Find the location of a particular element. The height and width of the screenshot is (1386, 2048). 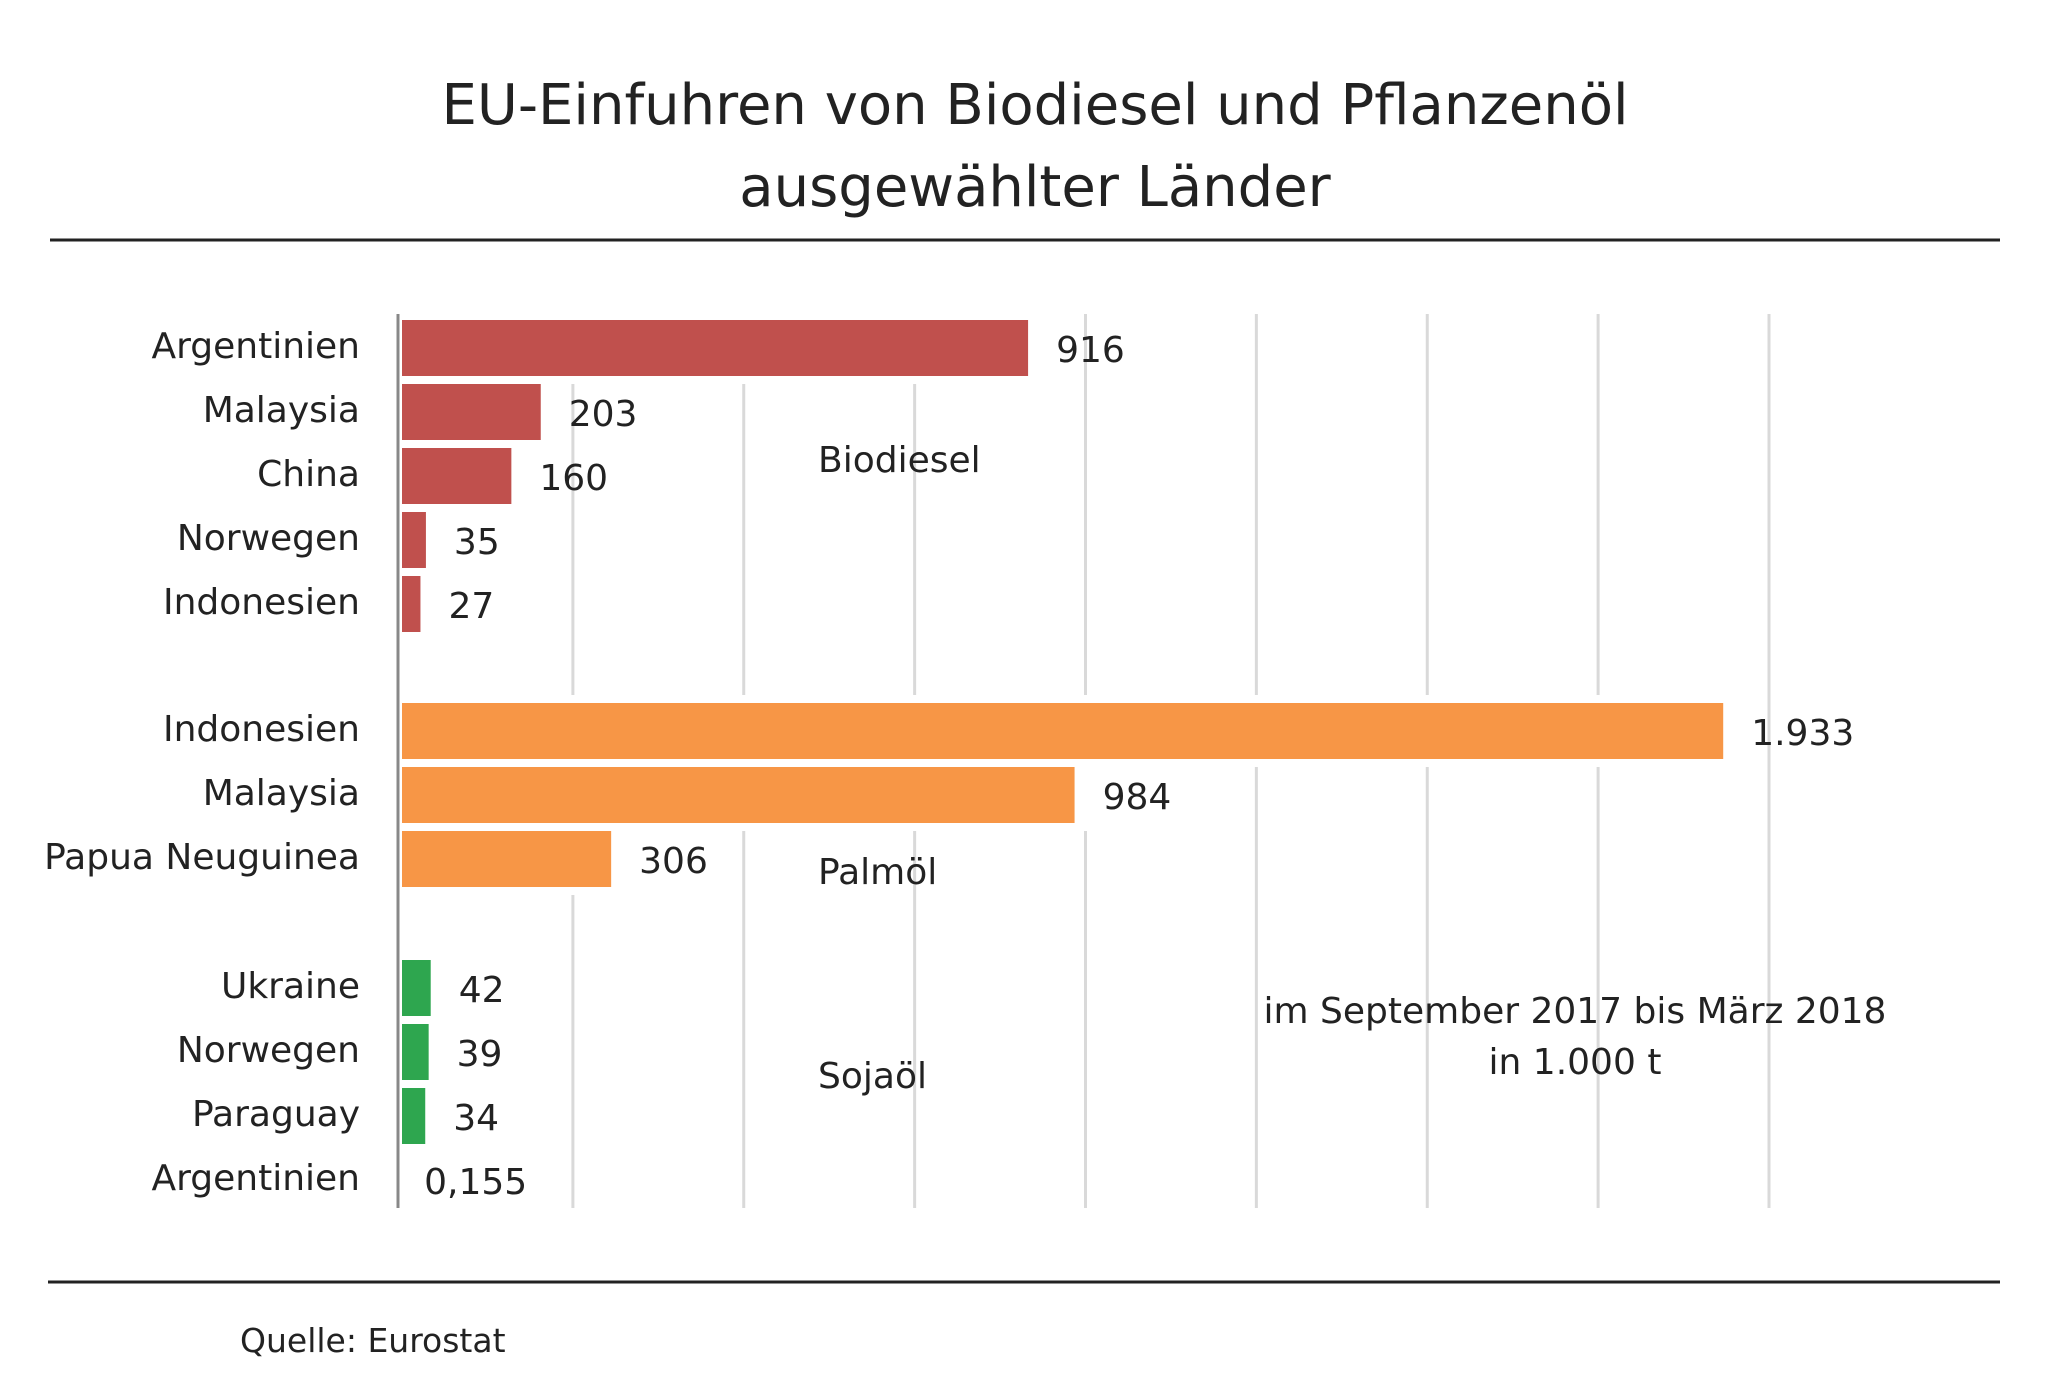

value-label: 916 is located at coordinates (1090, 350).